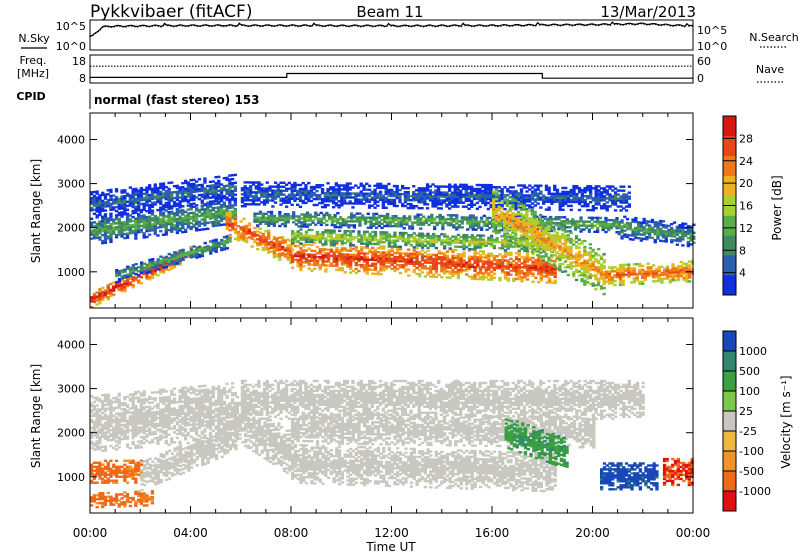 This screenshot has height=558, width=800. I want to click on cpid-text: normal (fast stereo) 153, so click(177, 100).